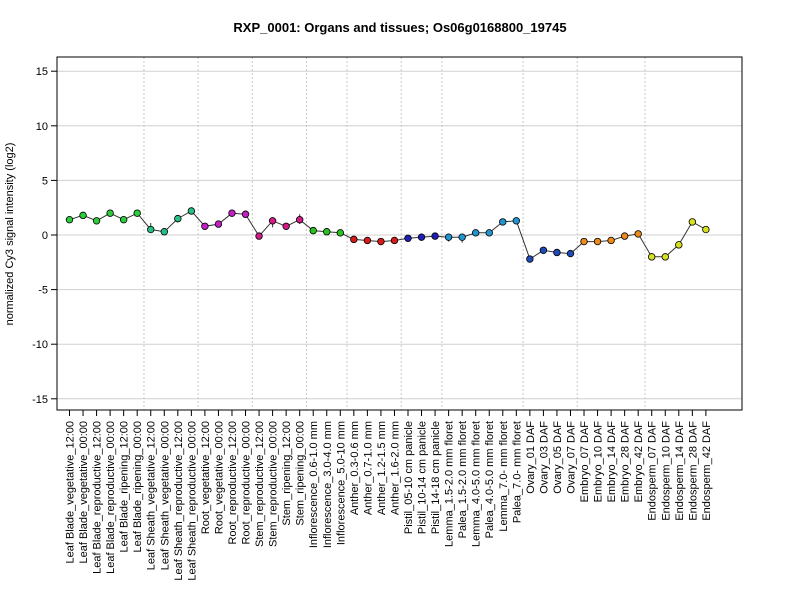  Describe the element at coordinates (10, 234) in the screenshot. I see `y-axis-label: normalized Cy3 signal intensity (log2)` at that location.